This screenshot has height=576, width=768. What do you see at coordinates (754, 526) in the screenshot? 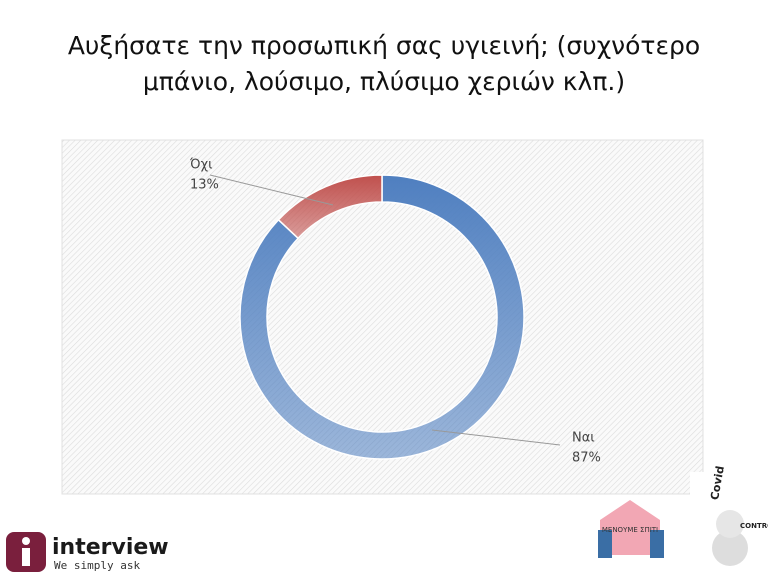
I see `control-text: CONTROL` at bounding box center [754, 526].